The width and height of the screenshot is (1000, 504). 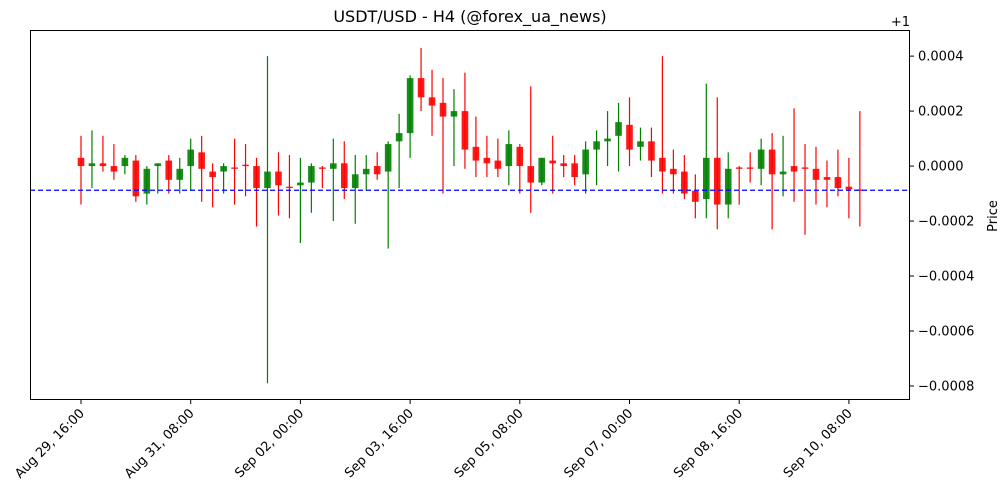 What do you see at coordinates (269, 443) in the screenshot?
I see `x-tick-label: Sep 02, 00:00` at bounding box center [269, 443].